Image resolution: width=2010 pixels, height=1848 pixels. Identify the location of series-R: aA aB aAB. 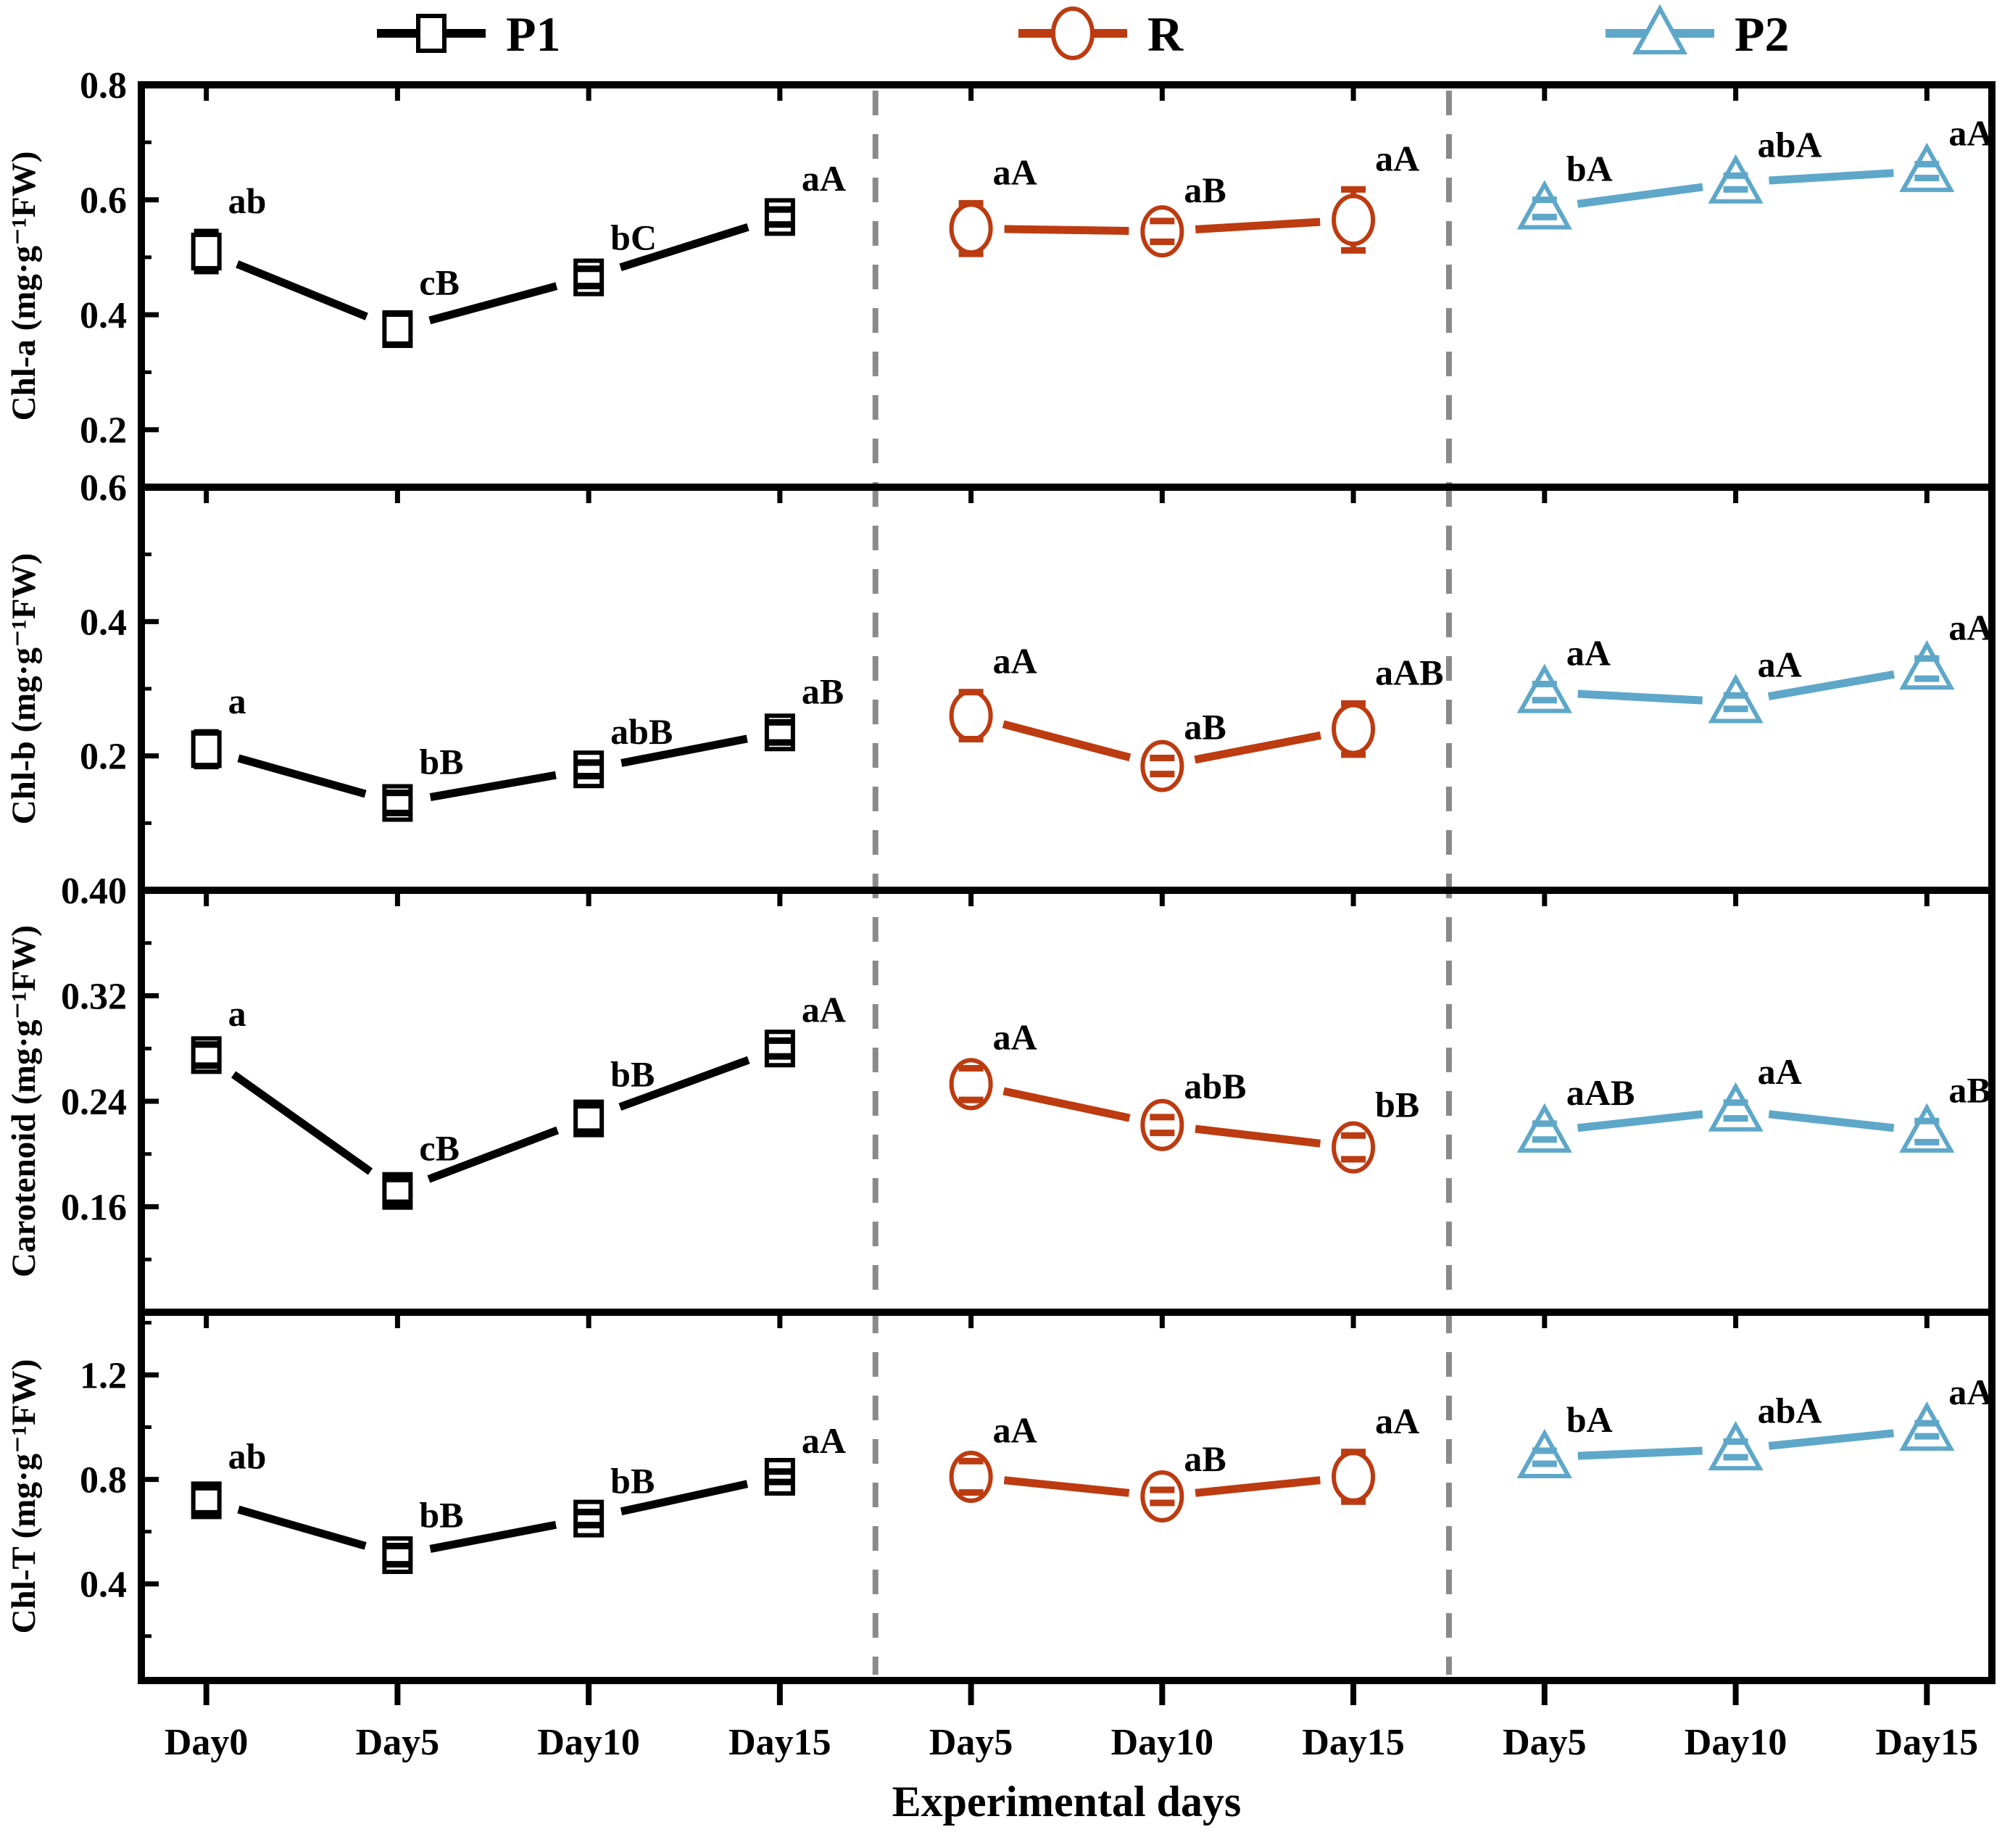
(1196, 716).